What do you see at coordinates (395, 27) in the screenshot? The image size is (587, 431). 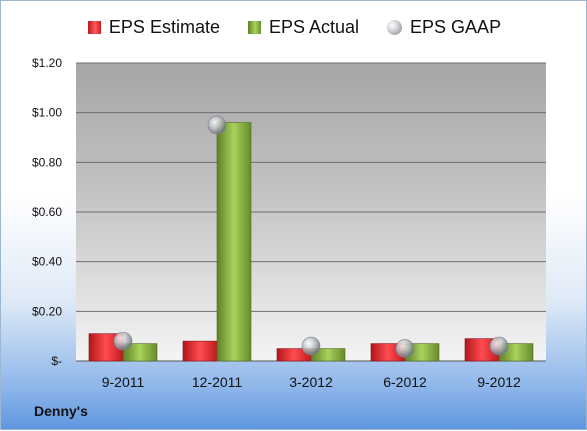 I see `legend-swatch-gaap` at bounding box center [395, 27].